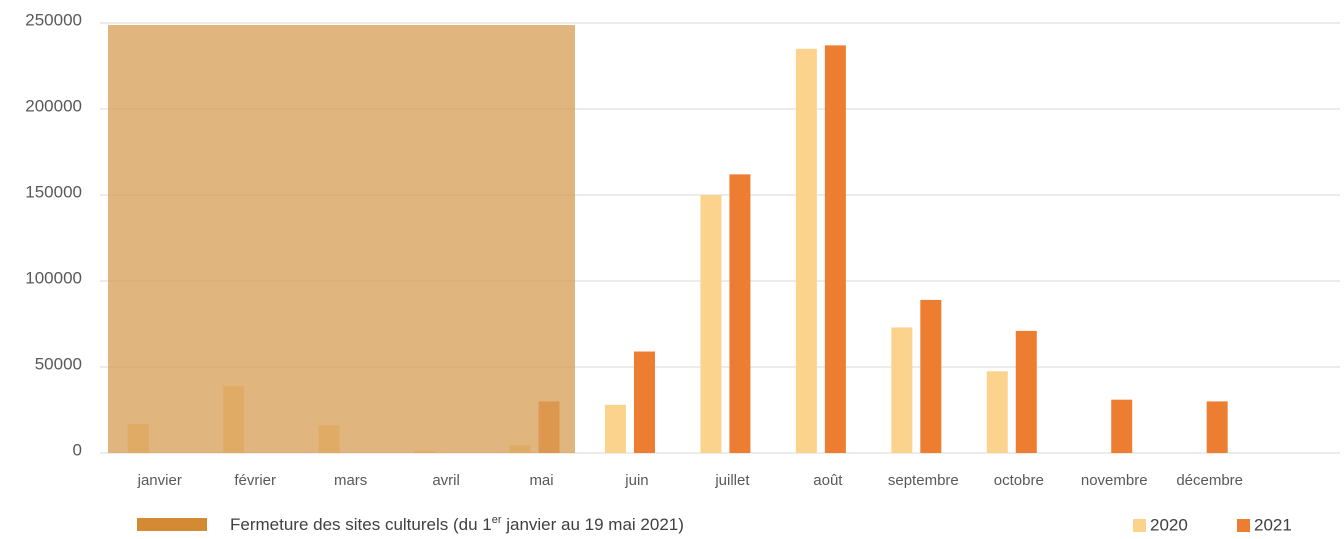 This screenshot has width=1344, height=539. I want to click on legend-label: 2021, so click(1273, 524).